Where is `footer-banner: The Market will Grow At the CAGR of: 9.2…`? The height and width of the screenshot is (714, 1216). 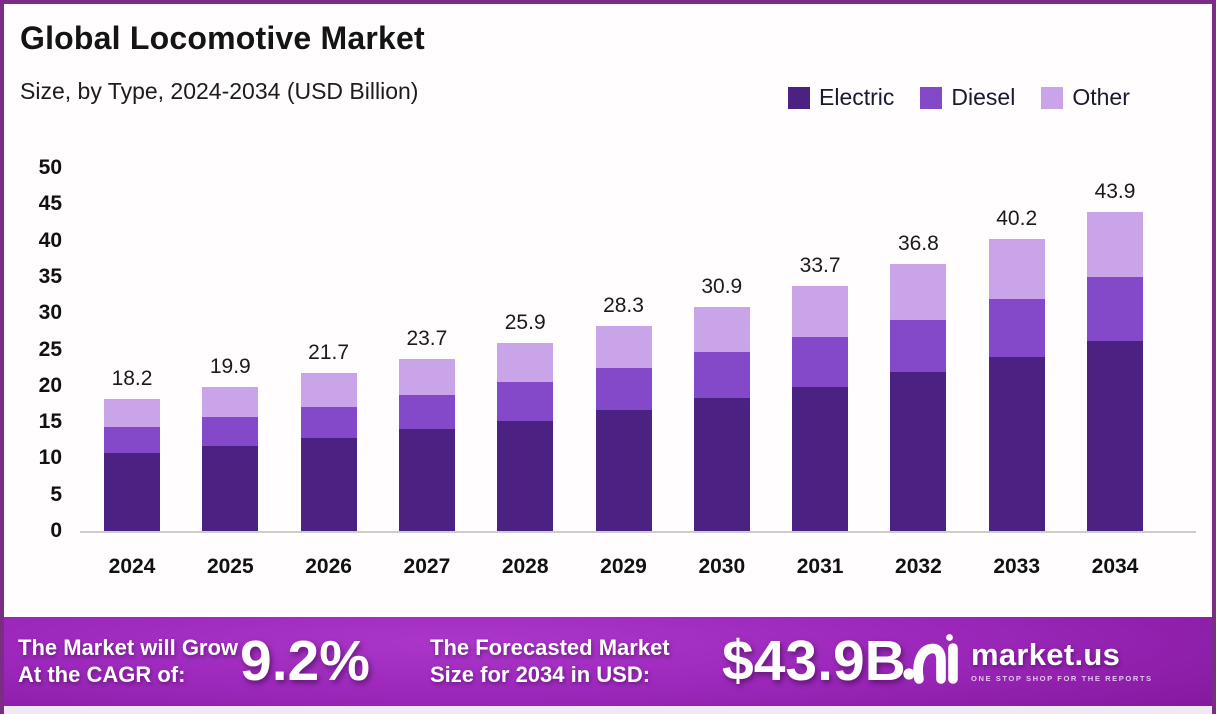 footer-banner: The Market will Grow At the CAGR of: 9.2… is located at coordinates (608, 661).